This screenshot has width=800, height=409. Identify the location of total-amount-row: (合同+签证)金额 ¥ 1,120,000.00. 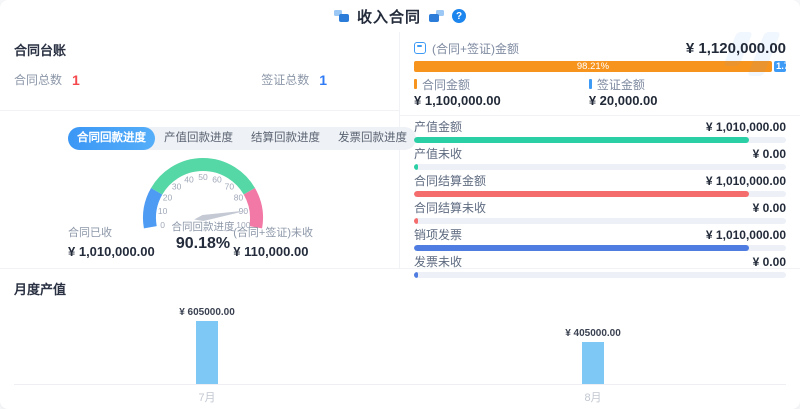
(600, 48).